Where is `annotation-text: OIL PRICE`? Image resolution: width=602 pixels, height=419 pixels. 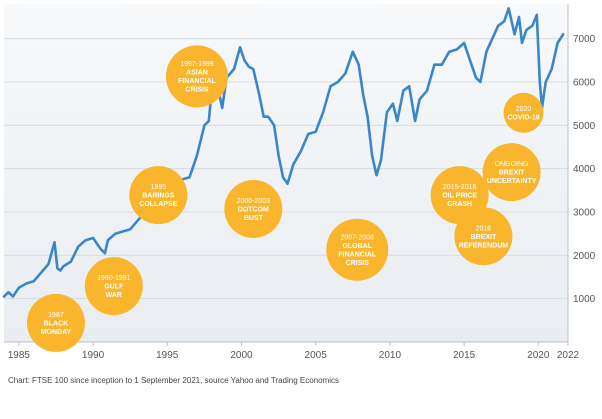 annotation-text: OIL PRICE is located at coordinates (459, 196).